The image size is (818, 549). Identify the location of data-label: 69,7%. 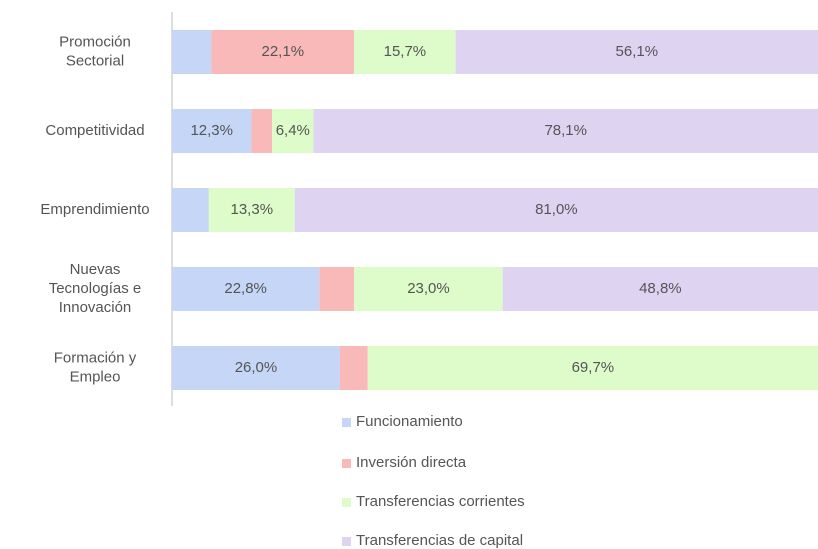
(593, 367).